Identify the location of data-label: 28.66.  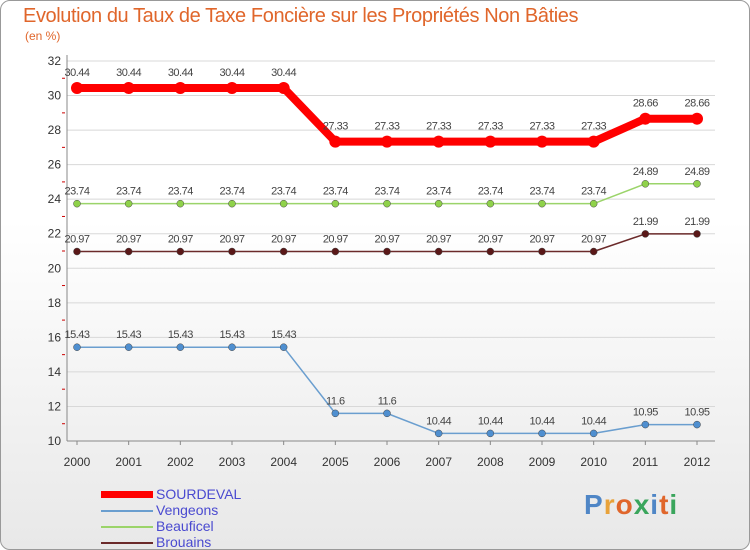
(696, 104).